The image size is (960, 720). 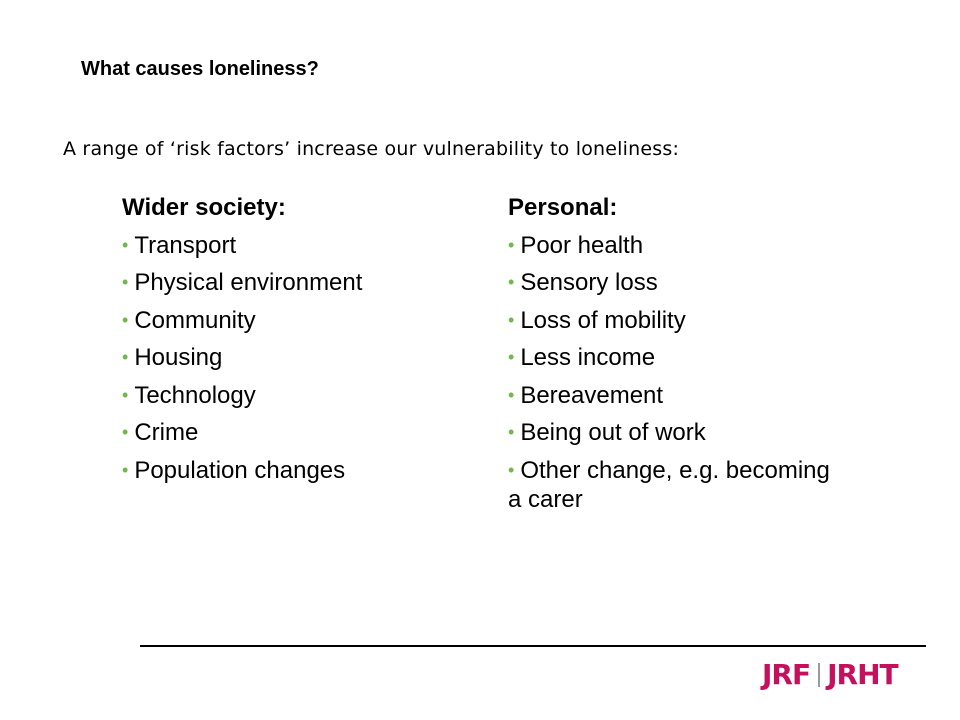 I want to click on list-item: • Community, so click(x=292, y=321).